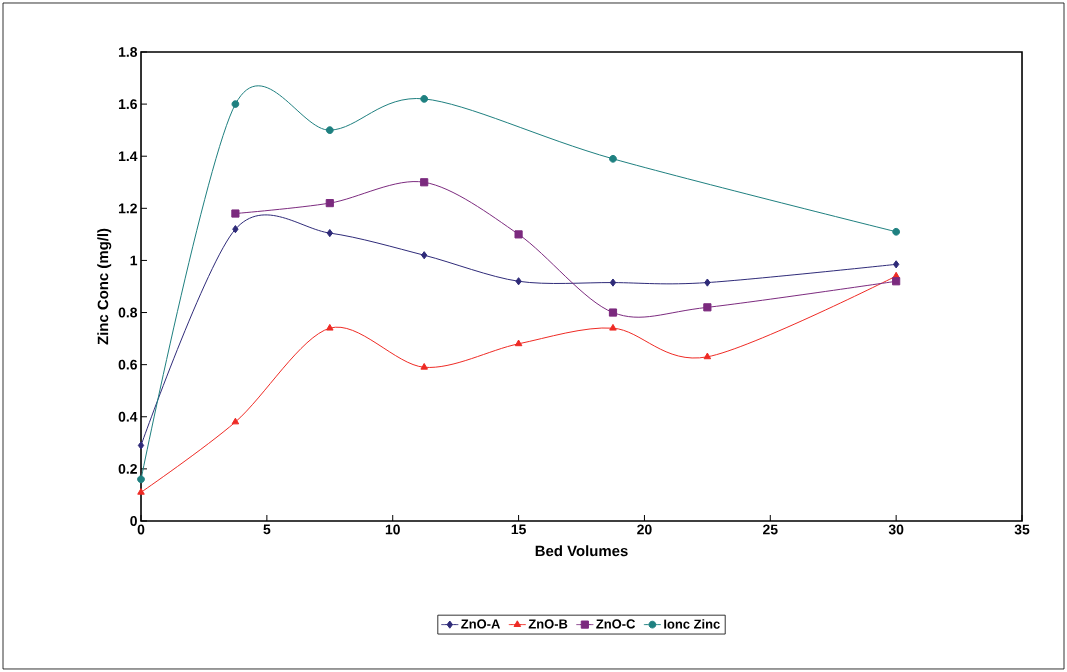  What do you see at coordinates (518, 529) in the screenshot?
I see `x-tick-label: 15` at bounding box center [518, 529].